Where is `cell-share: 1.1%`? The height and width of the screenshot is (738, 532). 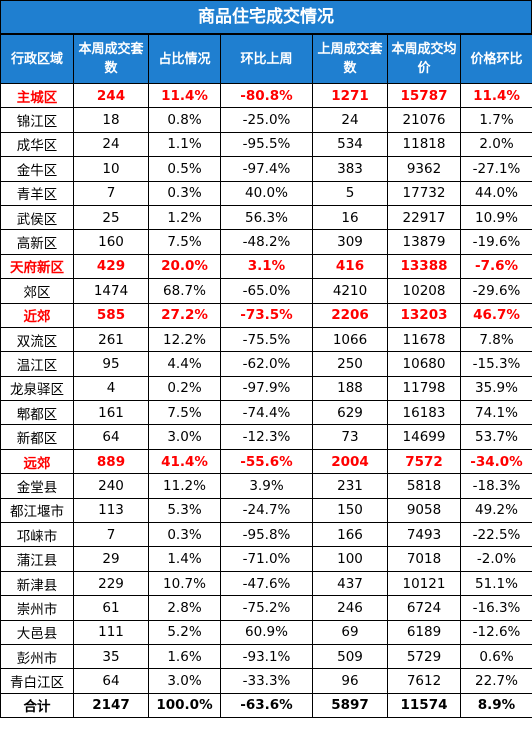 cell-share: 1.1% is located at coordinates (184, 144).